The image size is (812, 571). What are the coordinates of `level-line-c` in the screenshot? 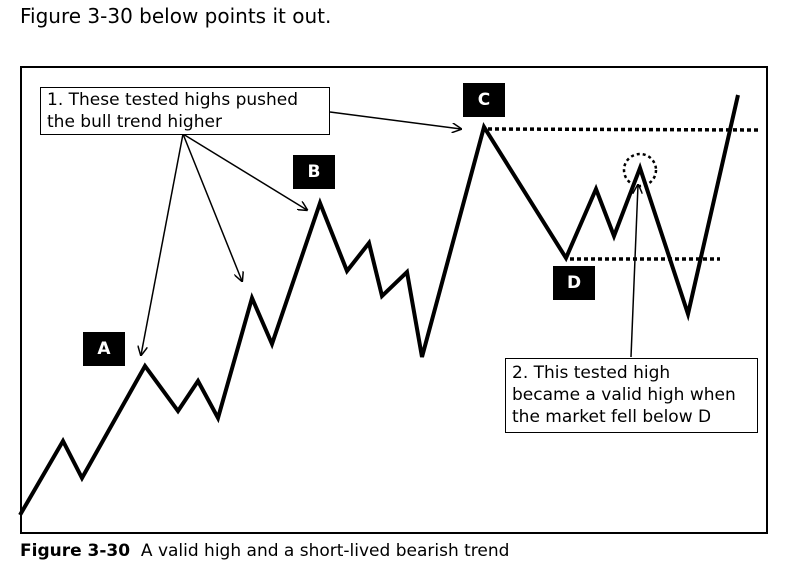 It's located at (624, 129).